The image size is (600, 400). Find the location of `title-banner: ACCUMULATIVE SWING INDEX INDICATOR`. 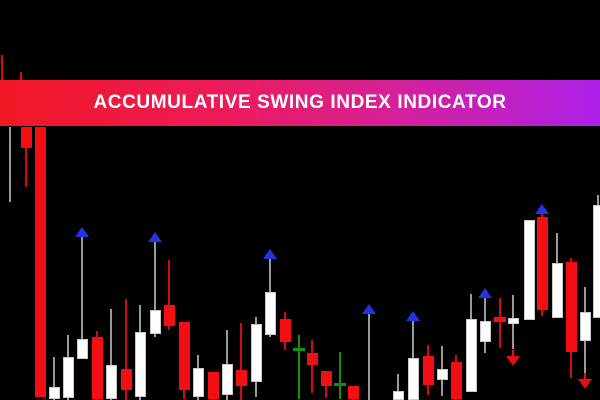

title-banner: ACCUMULATIVE SWING INDEX INDICATOR is located at coordinates (300, 103).